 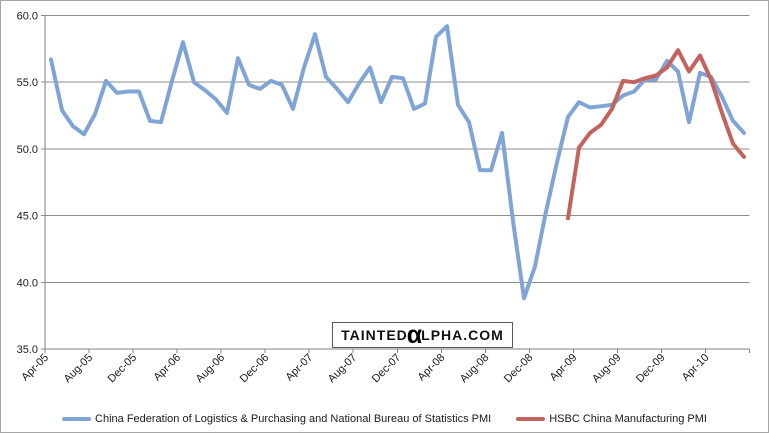 What do you see at coordinates (27, 150) in the screenshot?
I see `y-axis-label-50.0: 50.0` at bounding box center [27, 150].